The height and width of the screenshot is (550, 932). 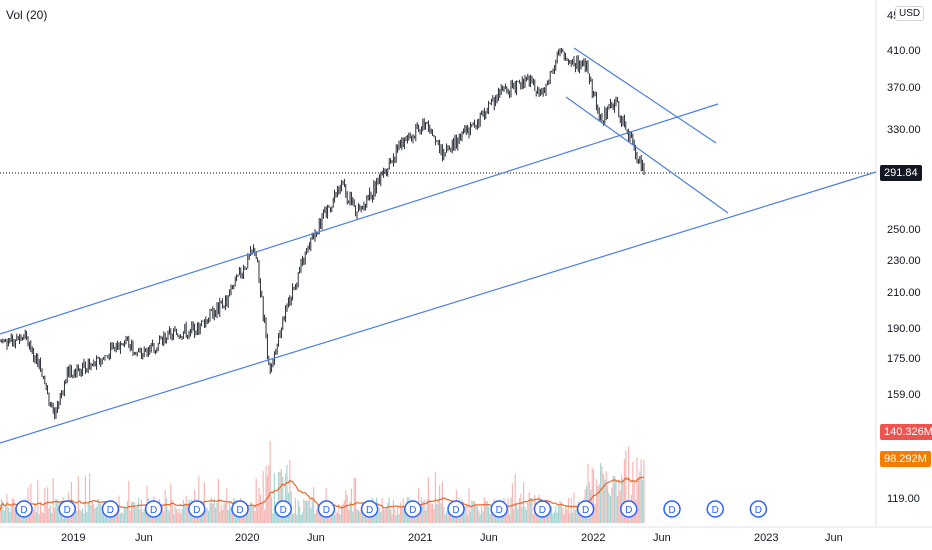 What do you see at coordinates (904, 130) in the screenshot?
I see `y-tick-label: 330.00` at bounding box center [904, 130].